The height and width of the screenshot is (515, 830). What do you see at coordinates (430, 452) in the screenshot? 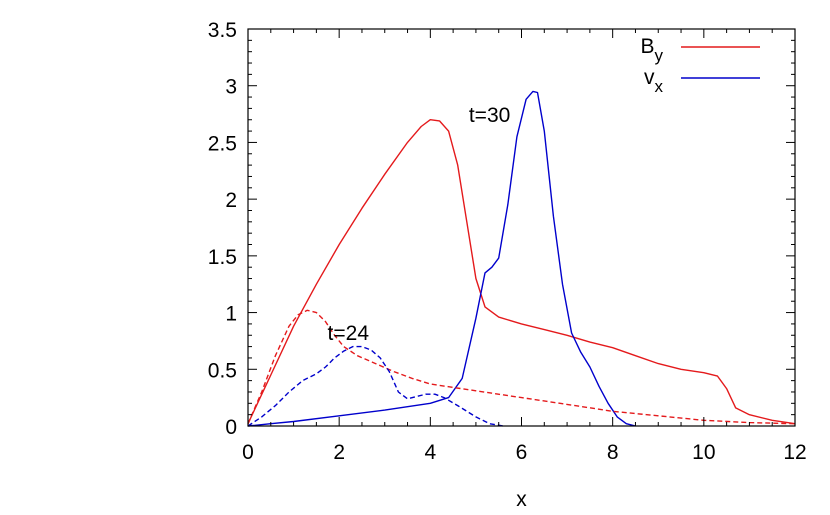
I see `x-tick-label: 4` at bounding box center [430, 452].